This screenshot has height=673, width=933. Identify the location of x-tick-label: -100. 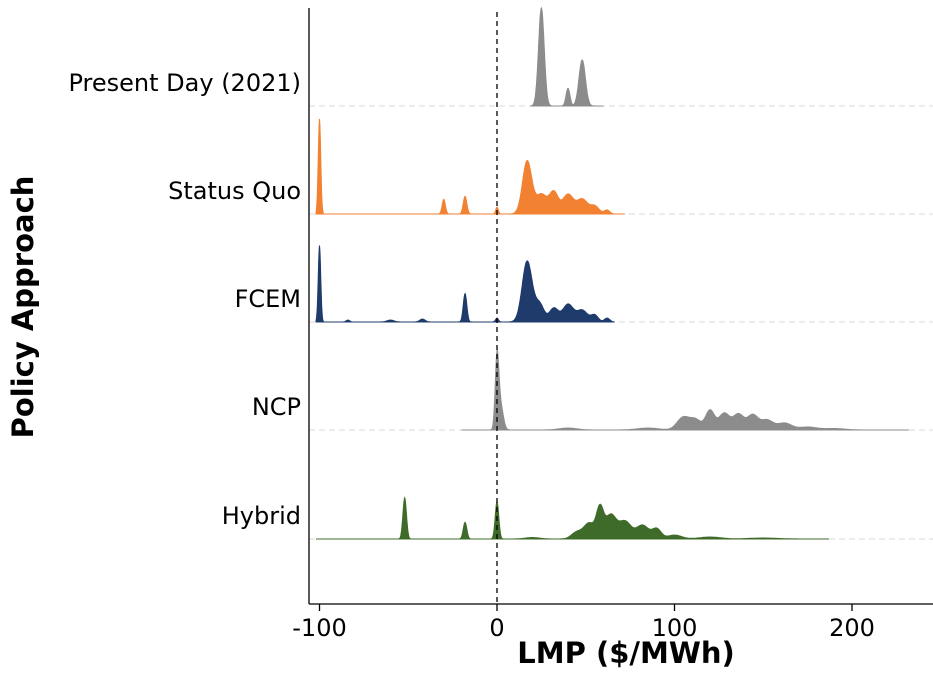
(319, 628).